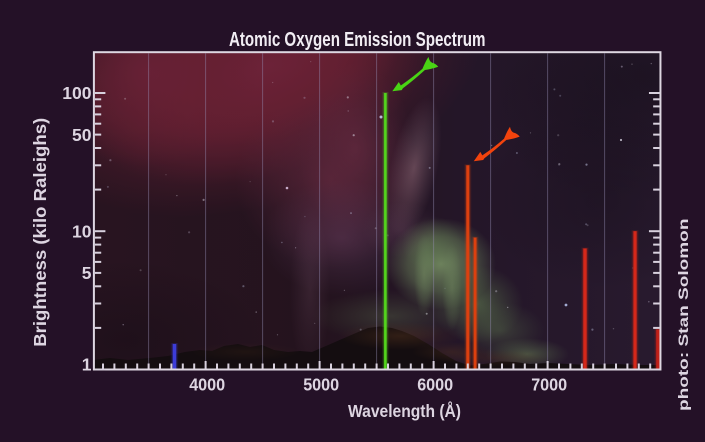  What do you see at coordinates (207, 384) in the screenshot?
I see `svg-text: 4000` at bounding box center [207, 384].